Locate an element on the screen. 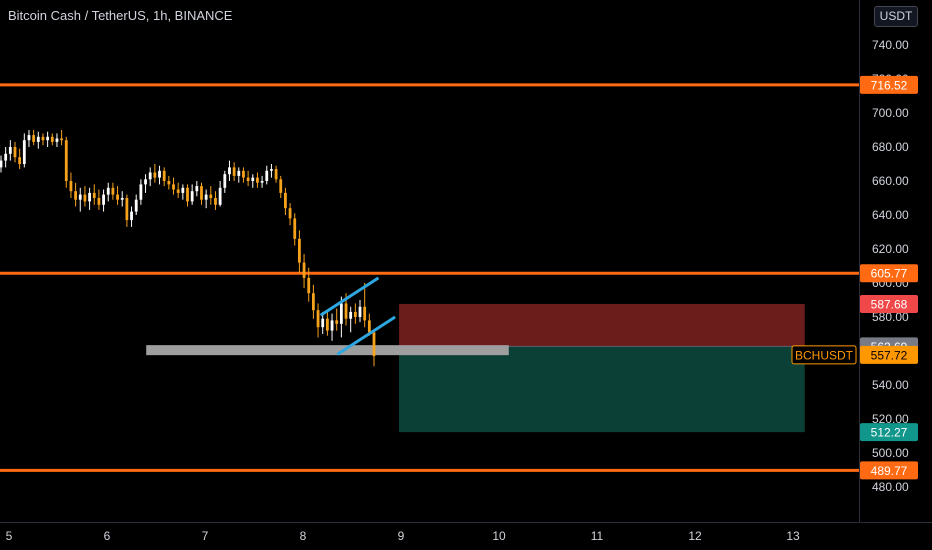 The width and height of the screenshot is (932, 550). stop-loss-zone is located at coordinates (602, 325).